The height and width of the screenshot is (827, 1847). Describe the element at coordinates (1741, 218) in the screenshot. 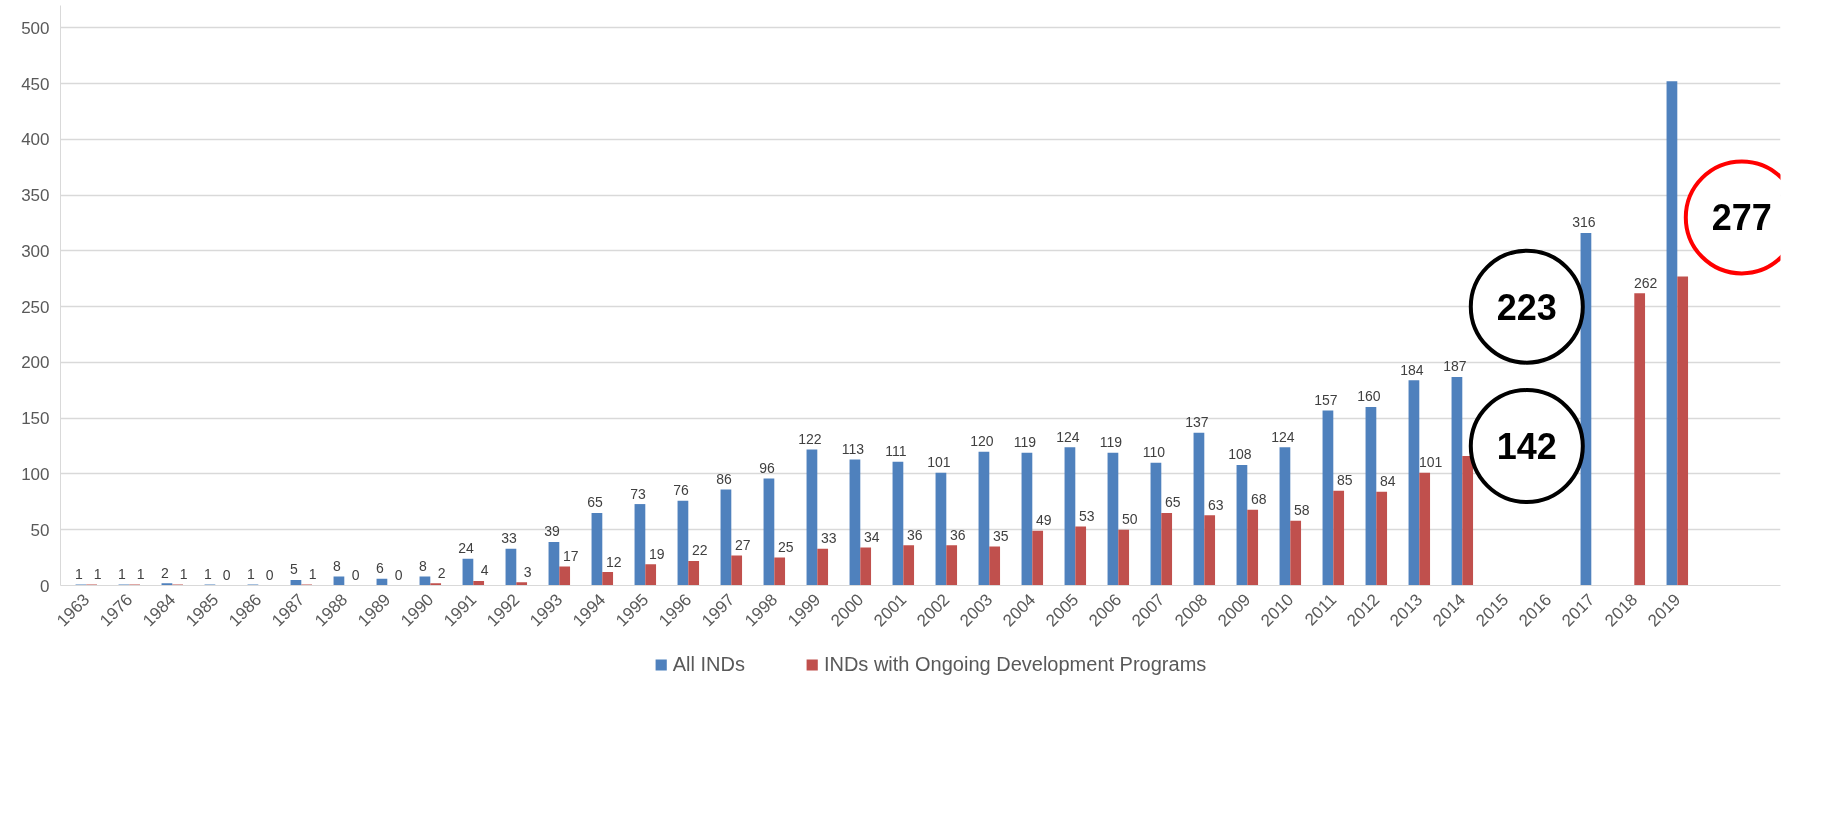

I see `text: 277` at that location.